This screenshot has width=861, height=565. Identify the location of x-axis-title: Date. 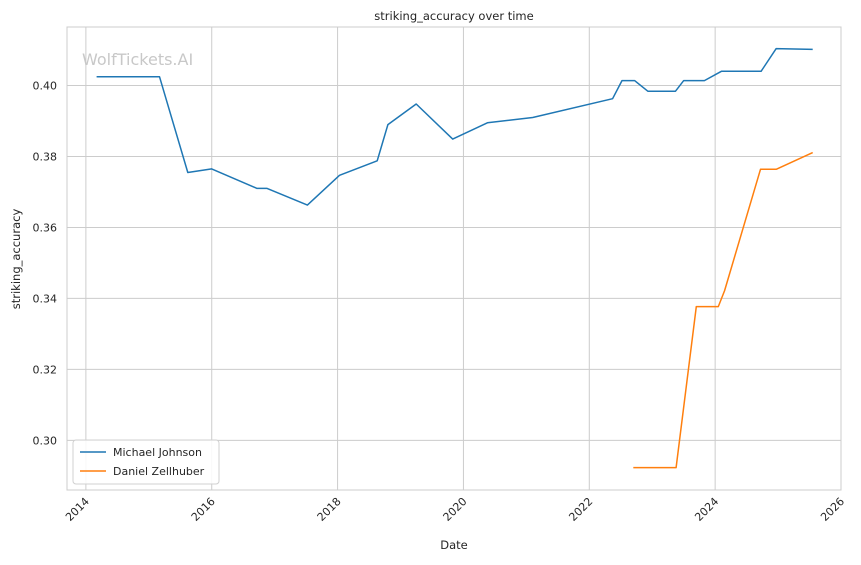
(454, 545).